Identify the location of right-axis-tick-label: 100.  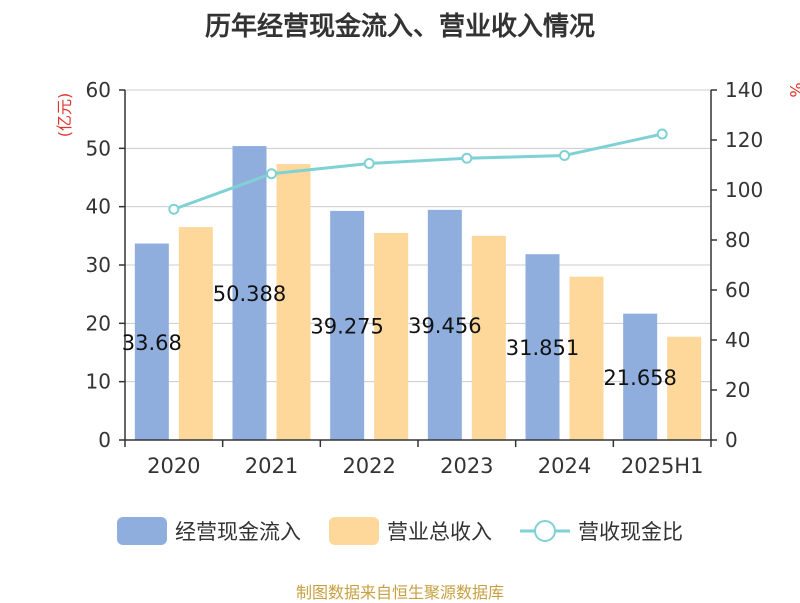
(744, 190).